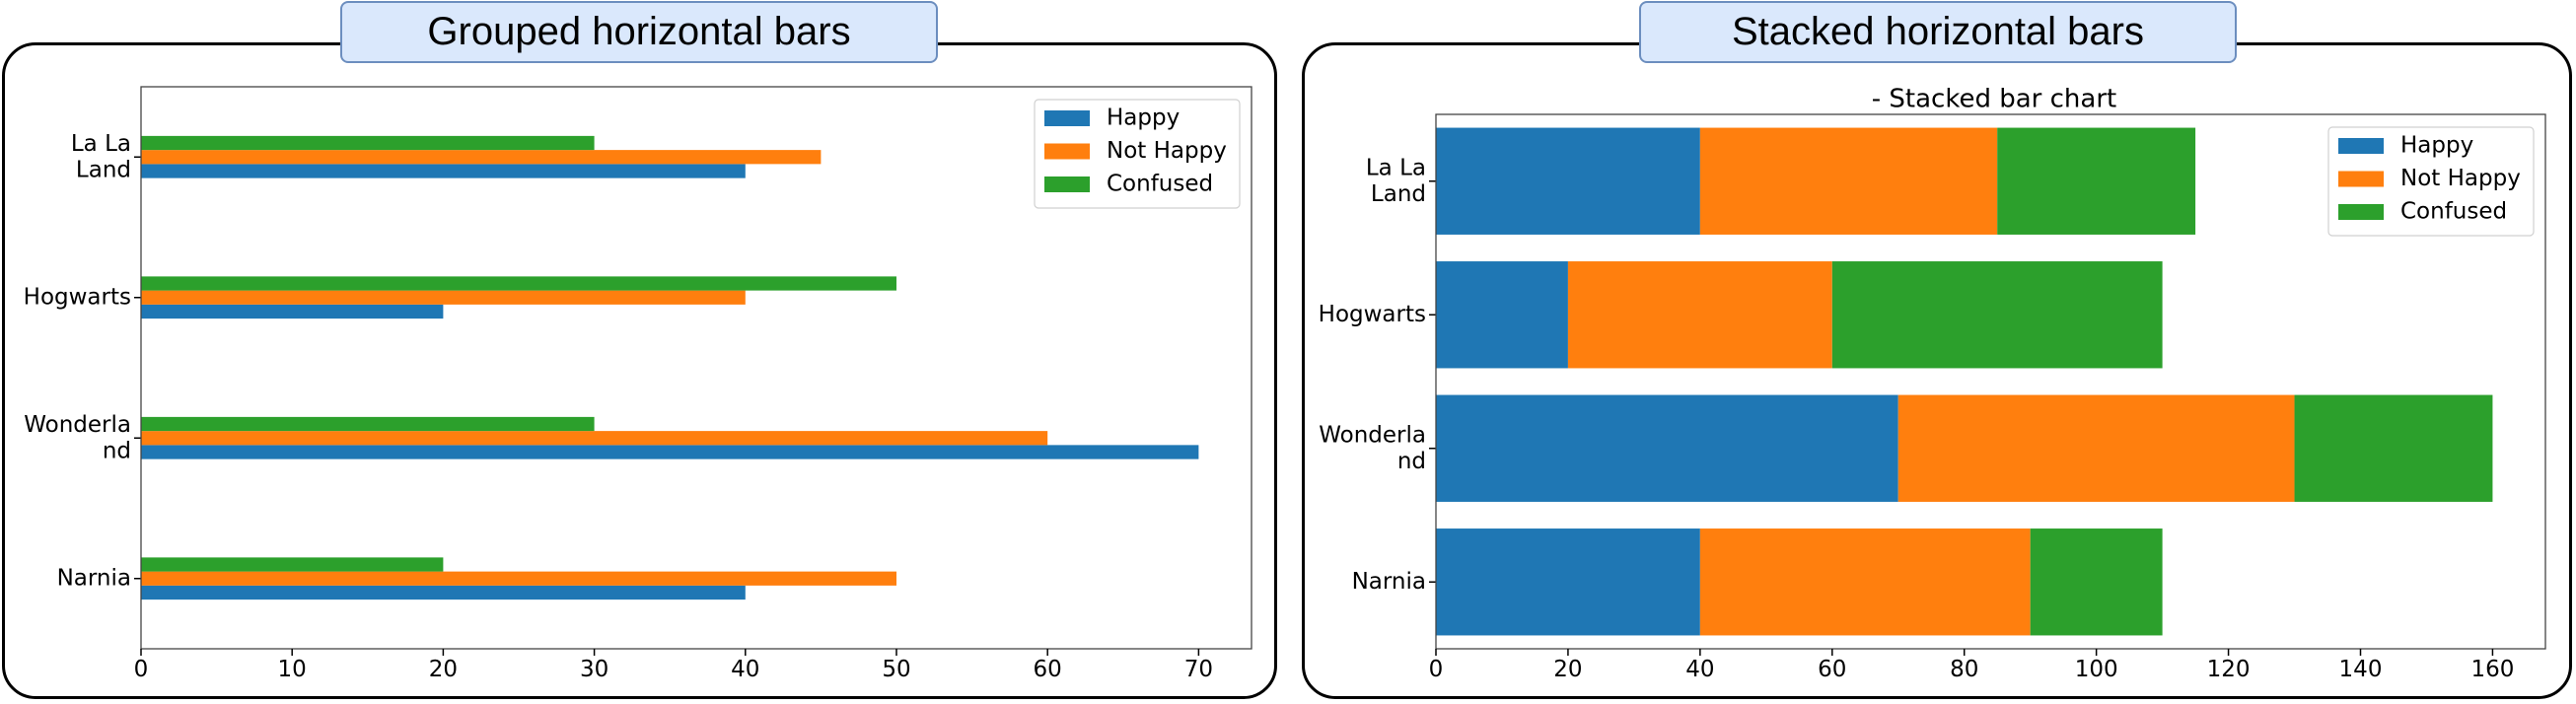 This screenshot has width=2576, height=704. I want to click on stacked-y-tick-label: Wonderla nd, so click(1373, 447).